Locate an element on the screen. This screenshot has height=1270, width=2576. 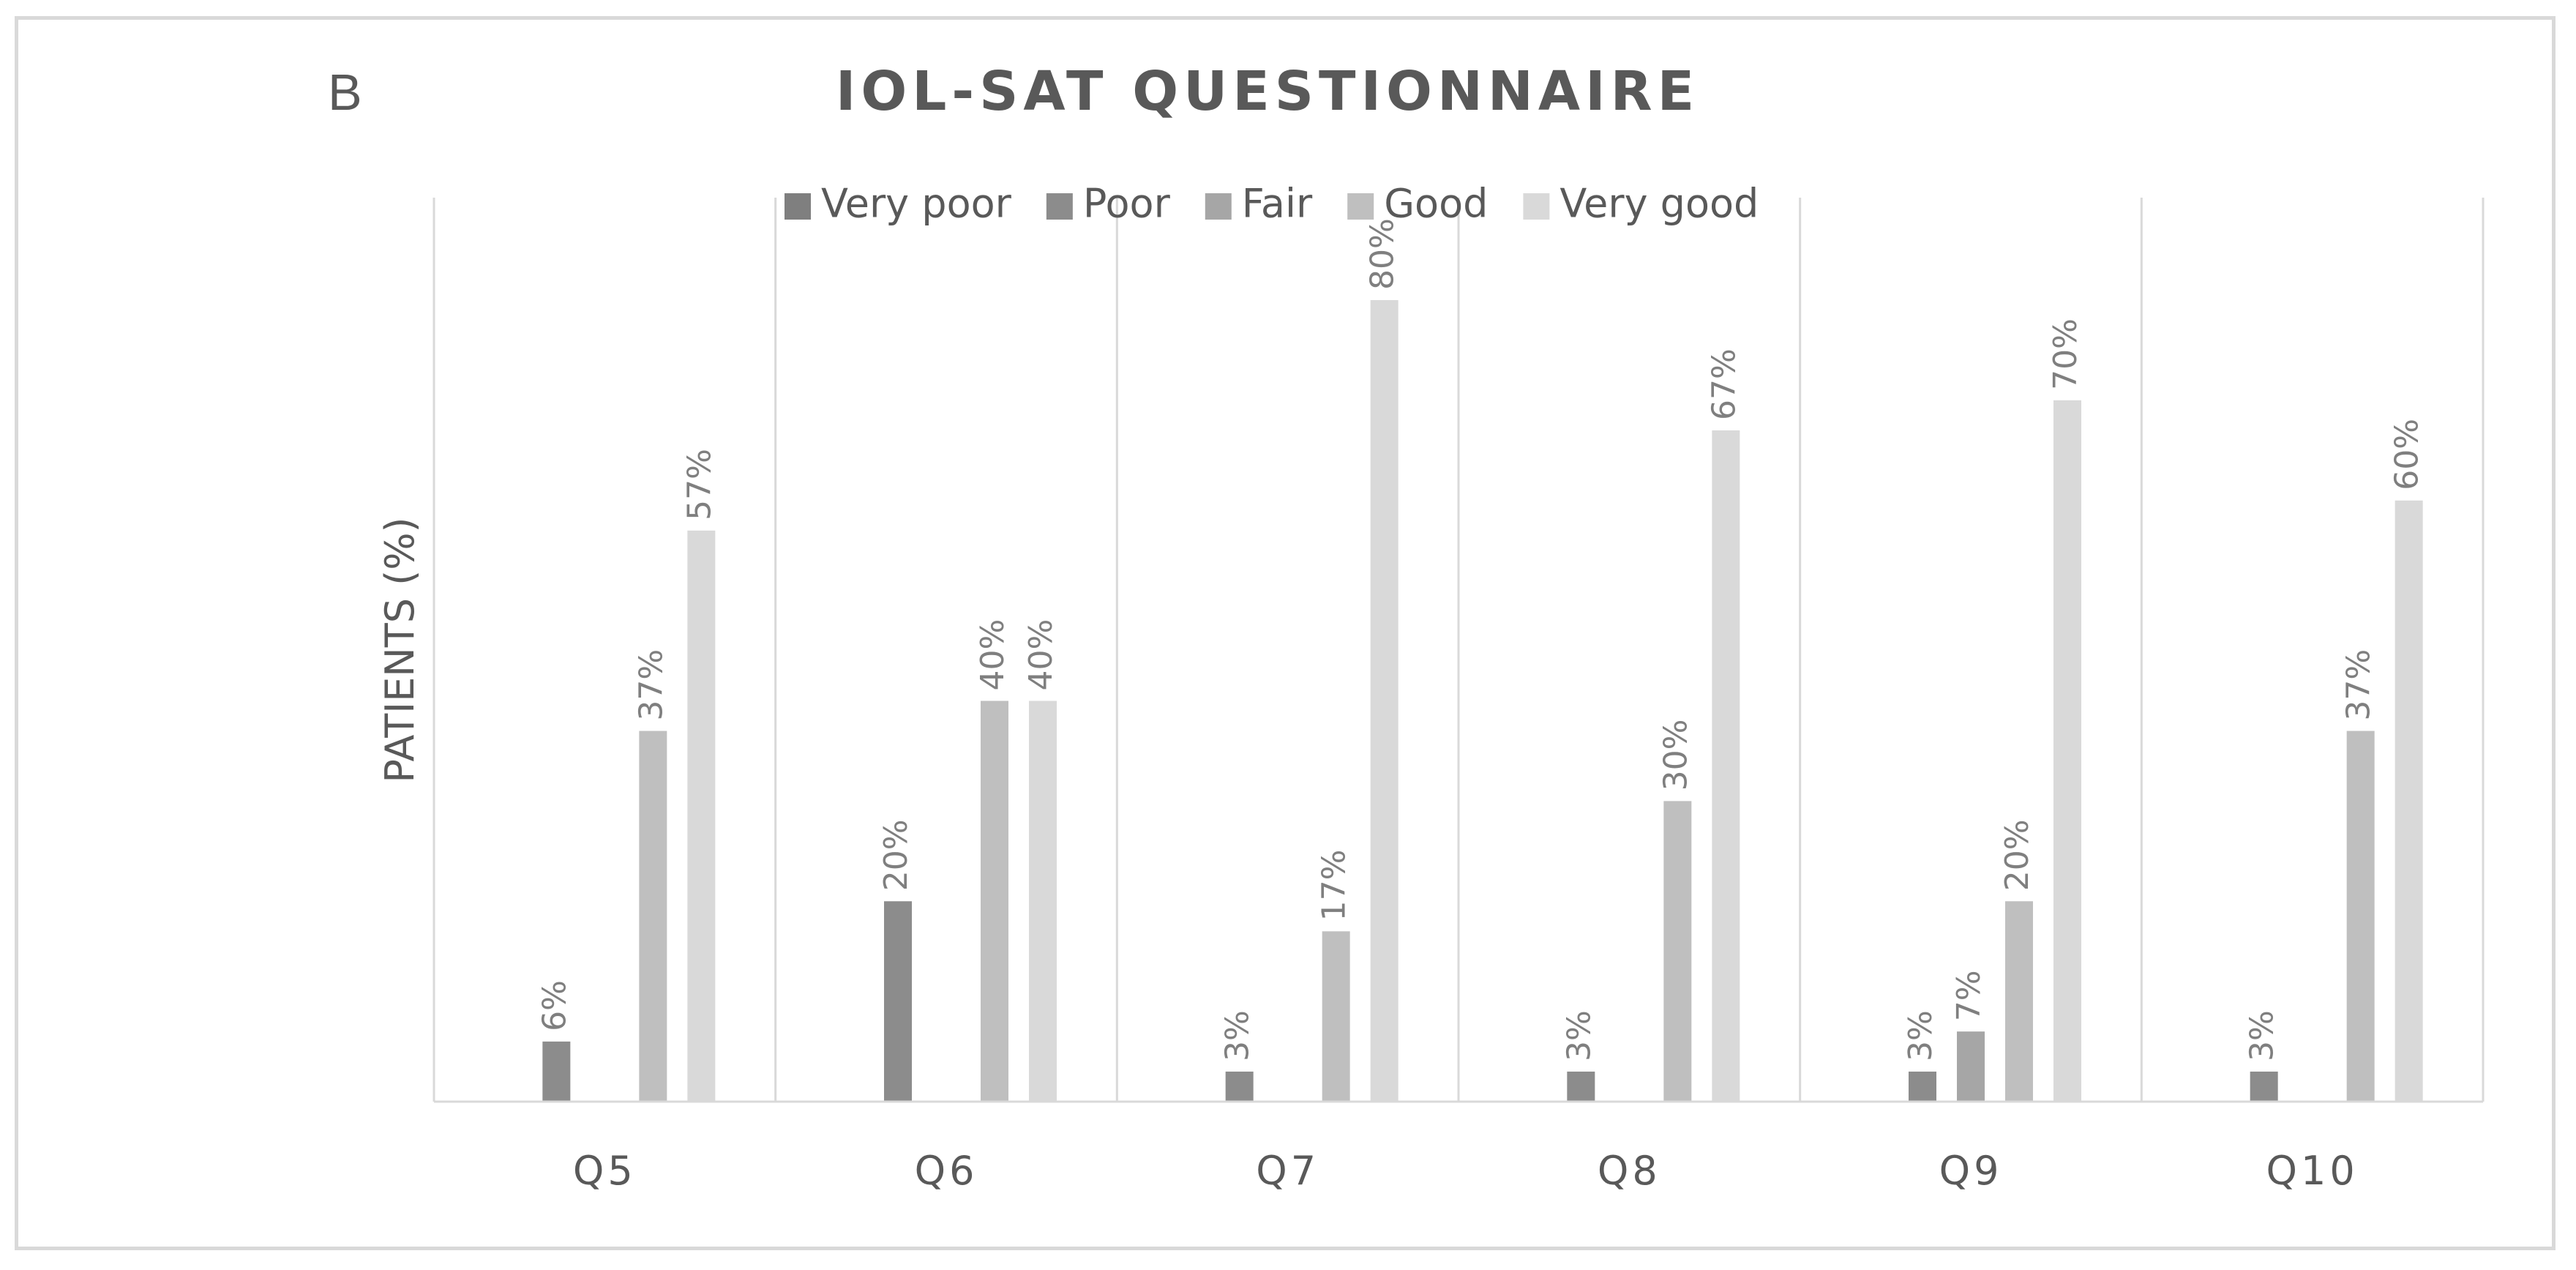
data-label-poor-q9: 3% is located at coordinates (1920, 1035).